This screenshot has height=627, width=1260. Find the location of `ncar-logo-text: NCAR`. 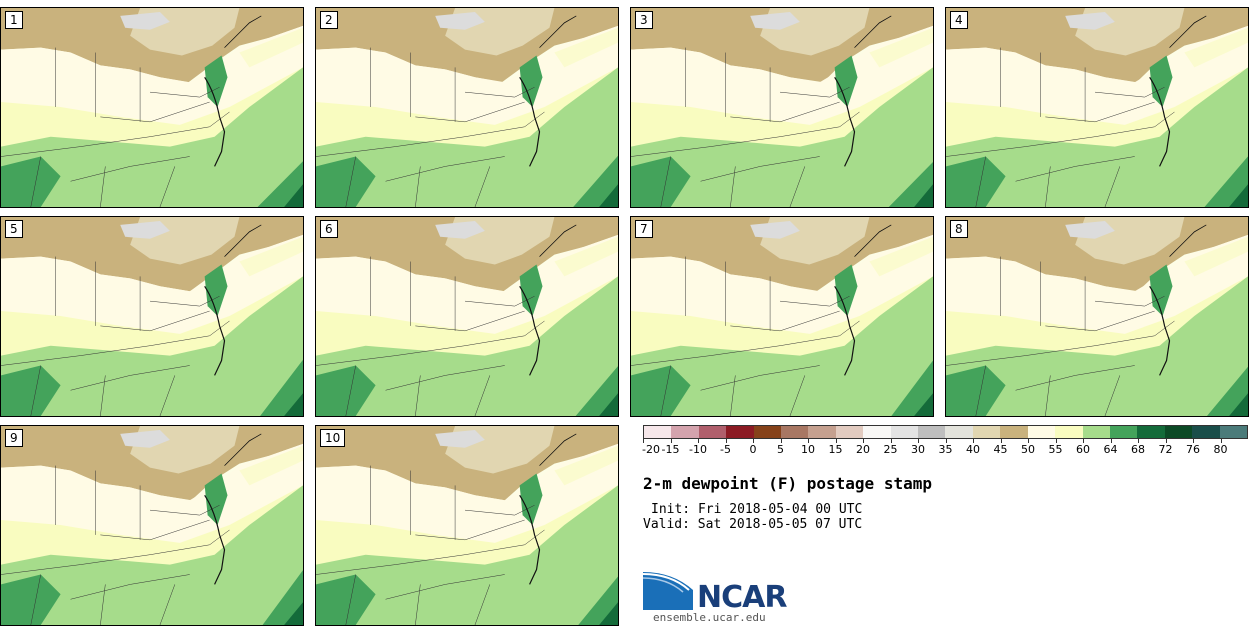

ncar-logo-text: NCAR is located at coordinates (742, 597).